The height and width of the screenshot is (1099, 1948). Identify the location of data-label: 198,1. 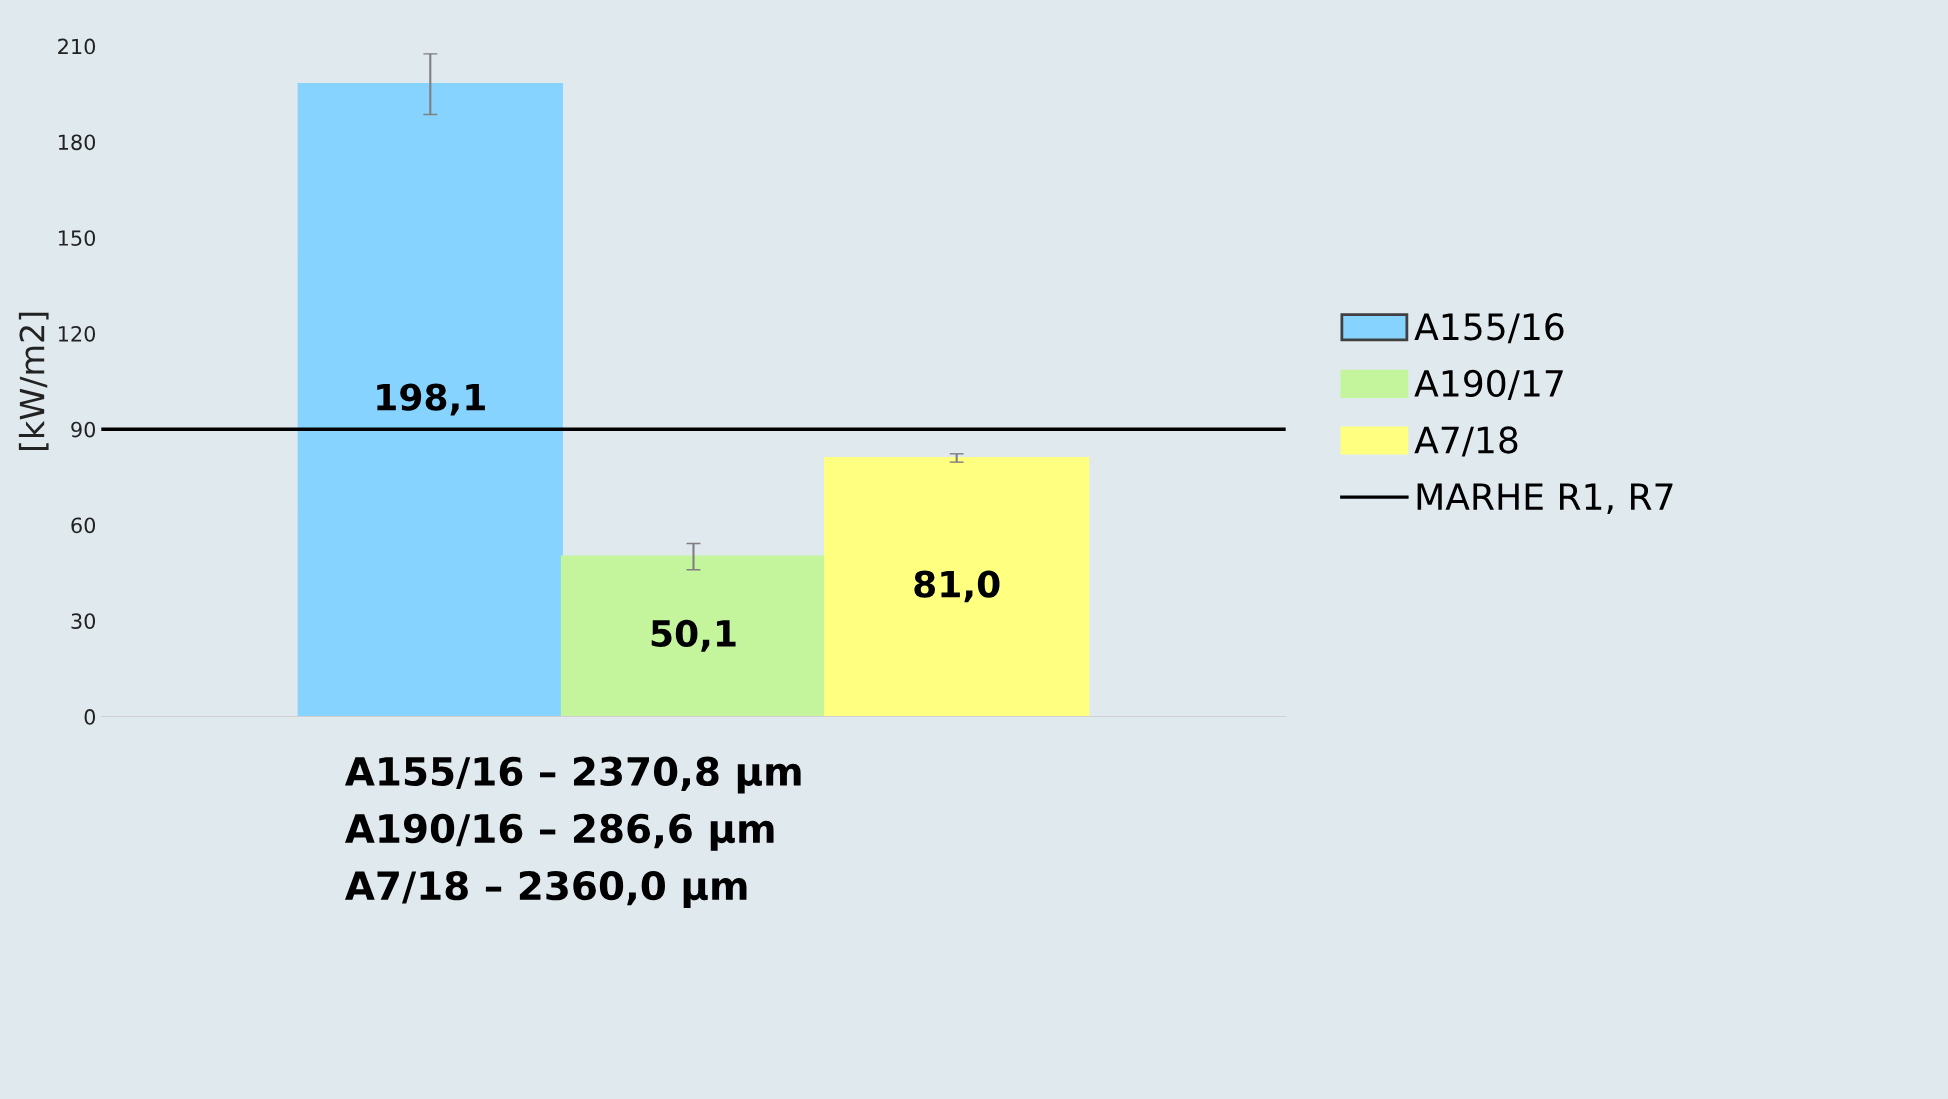
(431, 399).